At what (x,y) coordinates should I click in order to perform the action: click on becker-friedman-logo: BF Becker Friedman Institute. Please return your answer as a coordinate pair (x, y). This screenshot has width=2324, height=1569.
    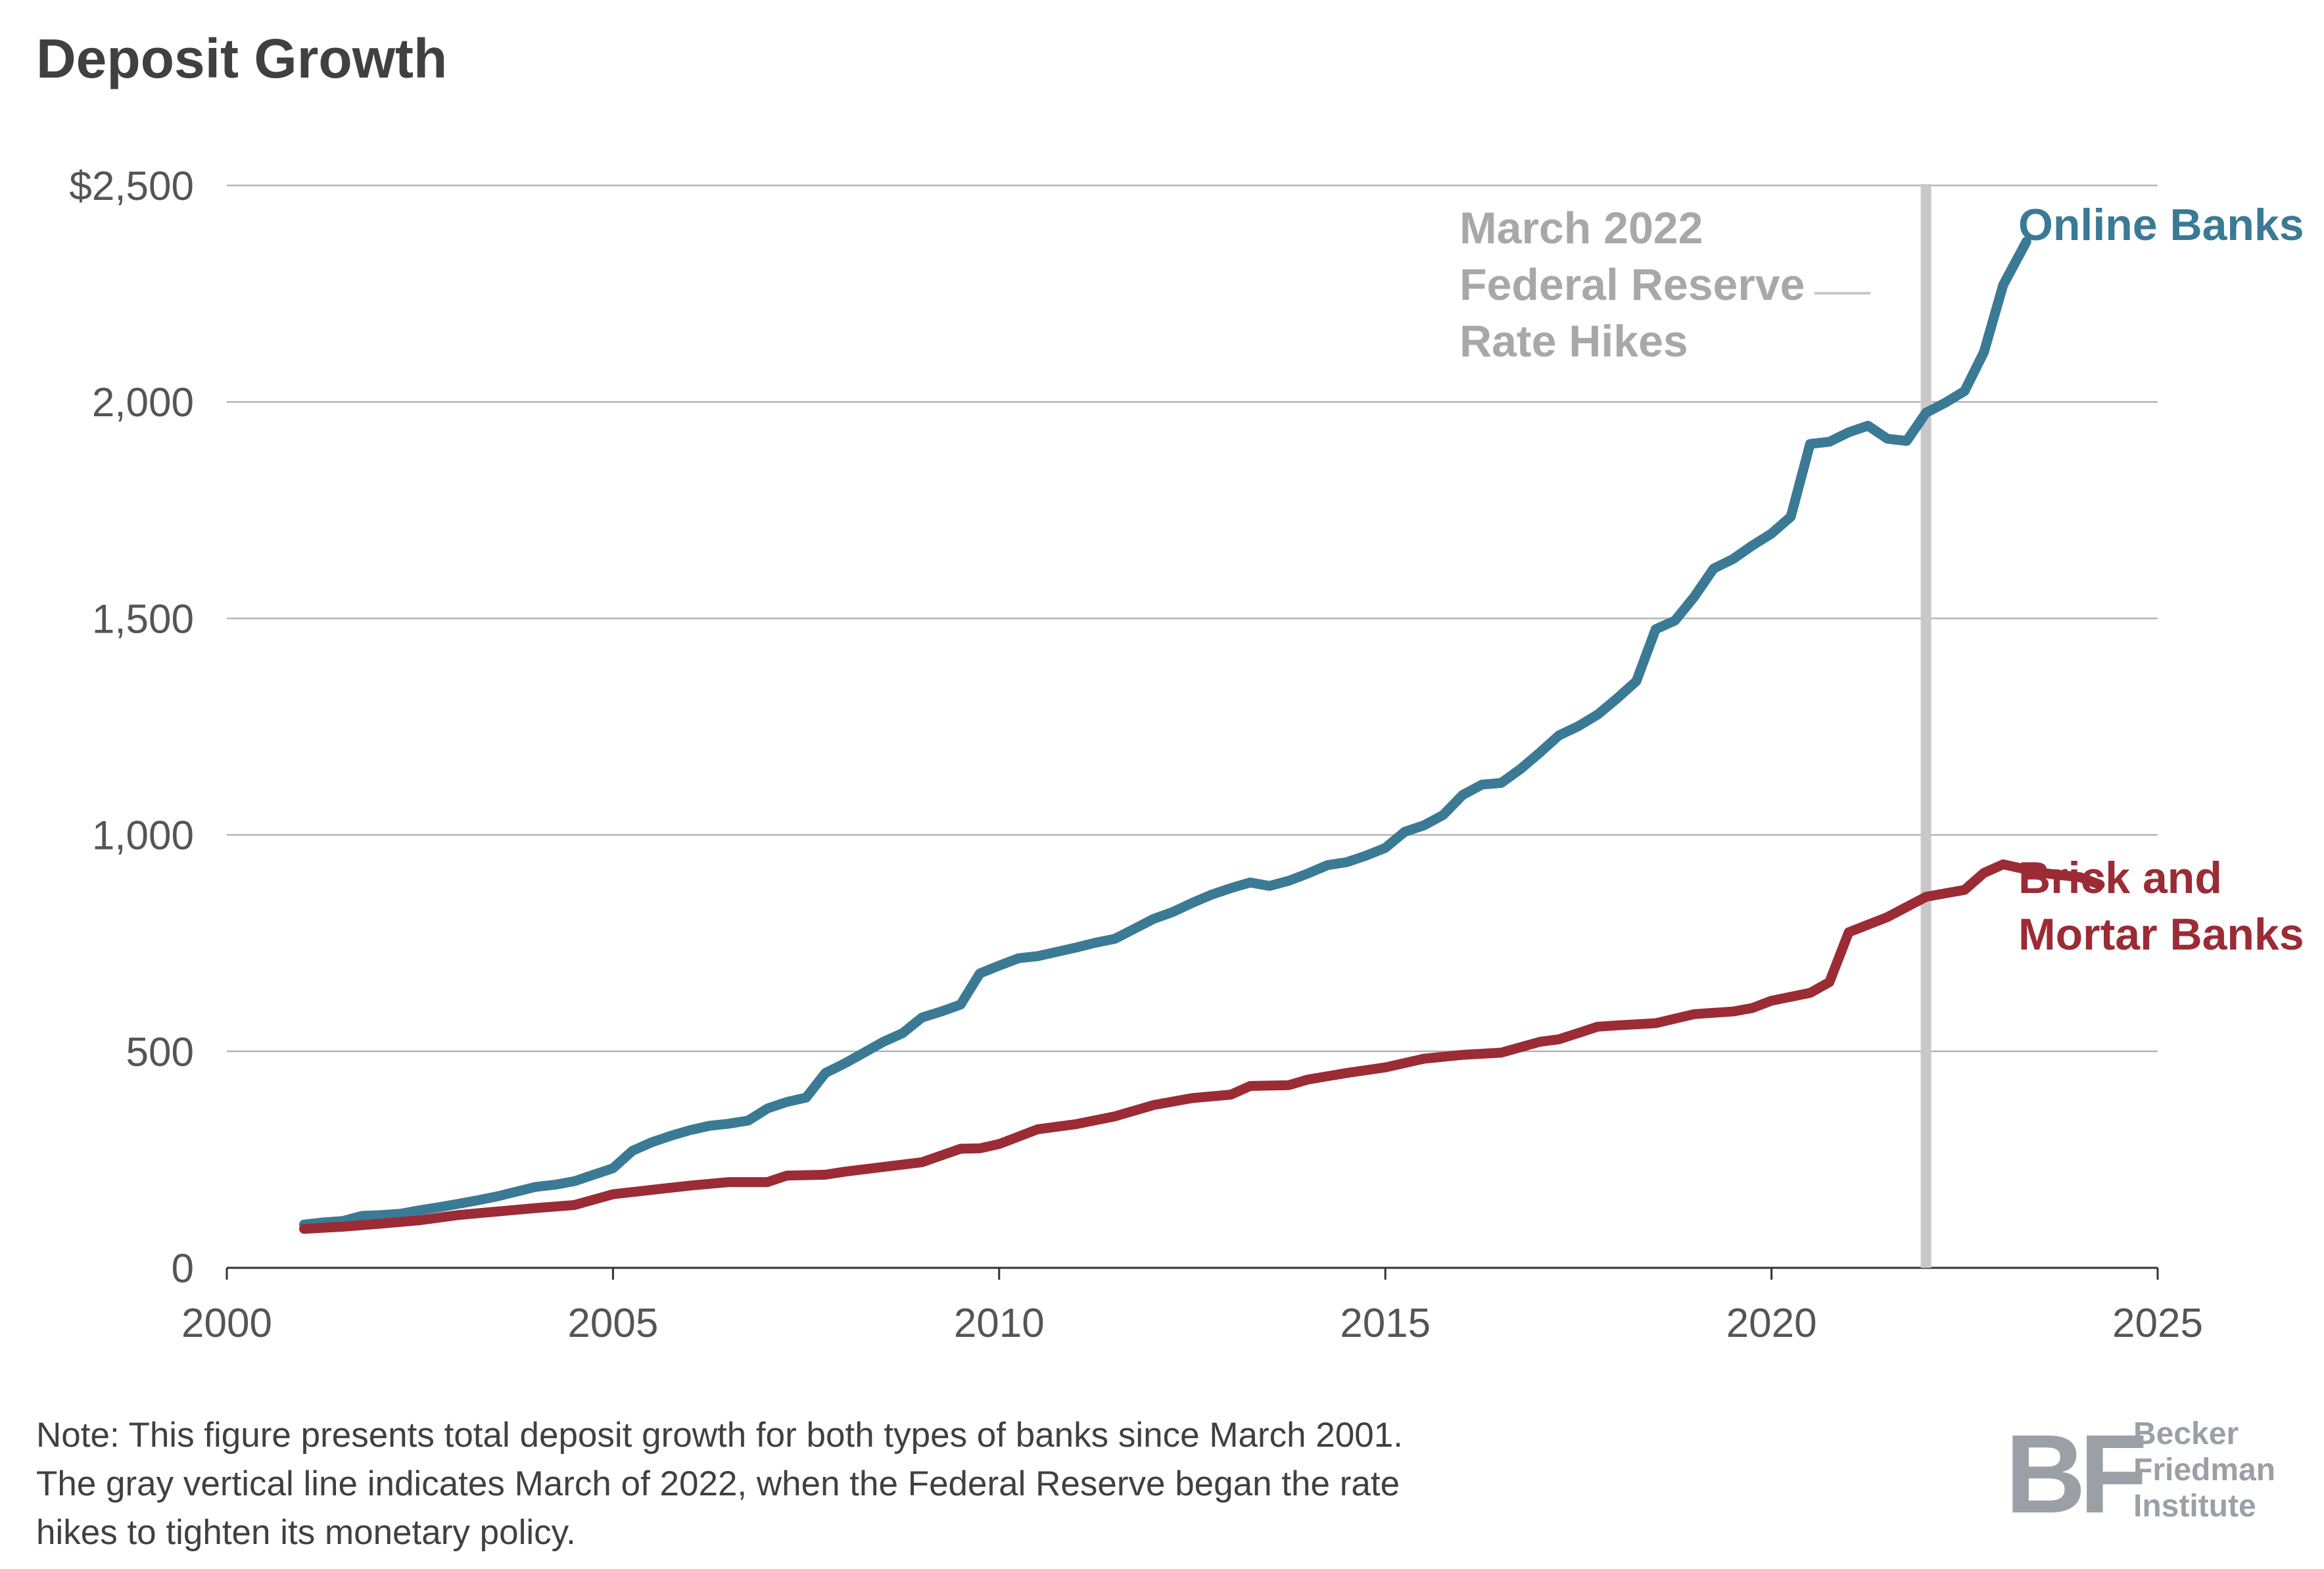
    Looking at the image, I should click on (2140, 1474).